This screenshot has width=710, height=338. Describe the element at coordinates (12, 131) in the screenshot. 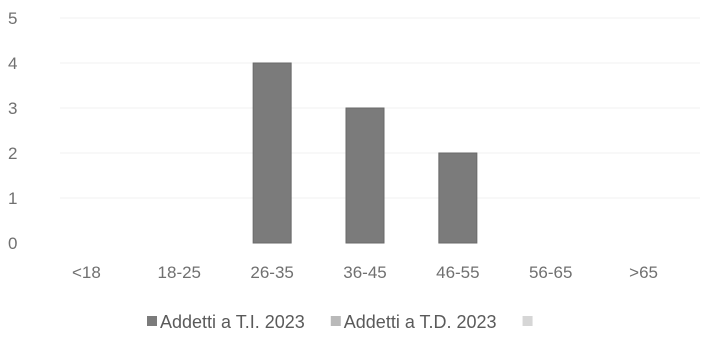

I see `y-axis: 0 1 2 3 4 5` at that location.